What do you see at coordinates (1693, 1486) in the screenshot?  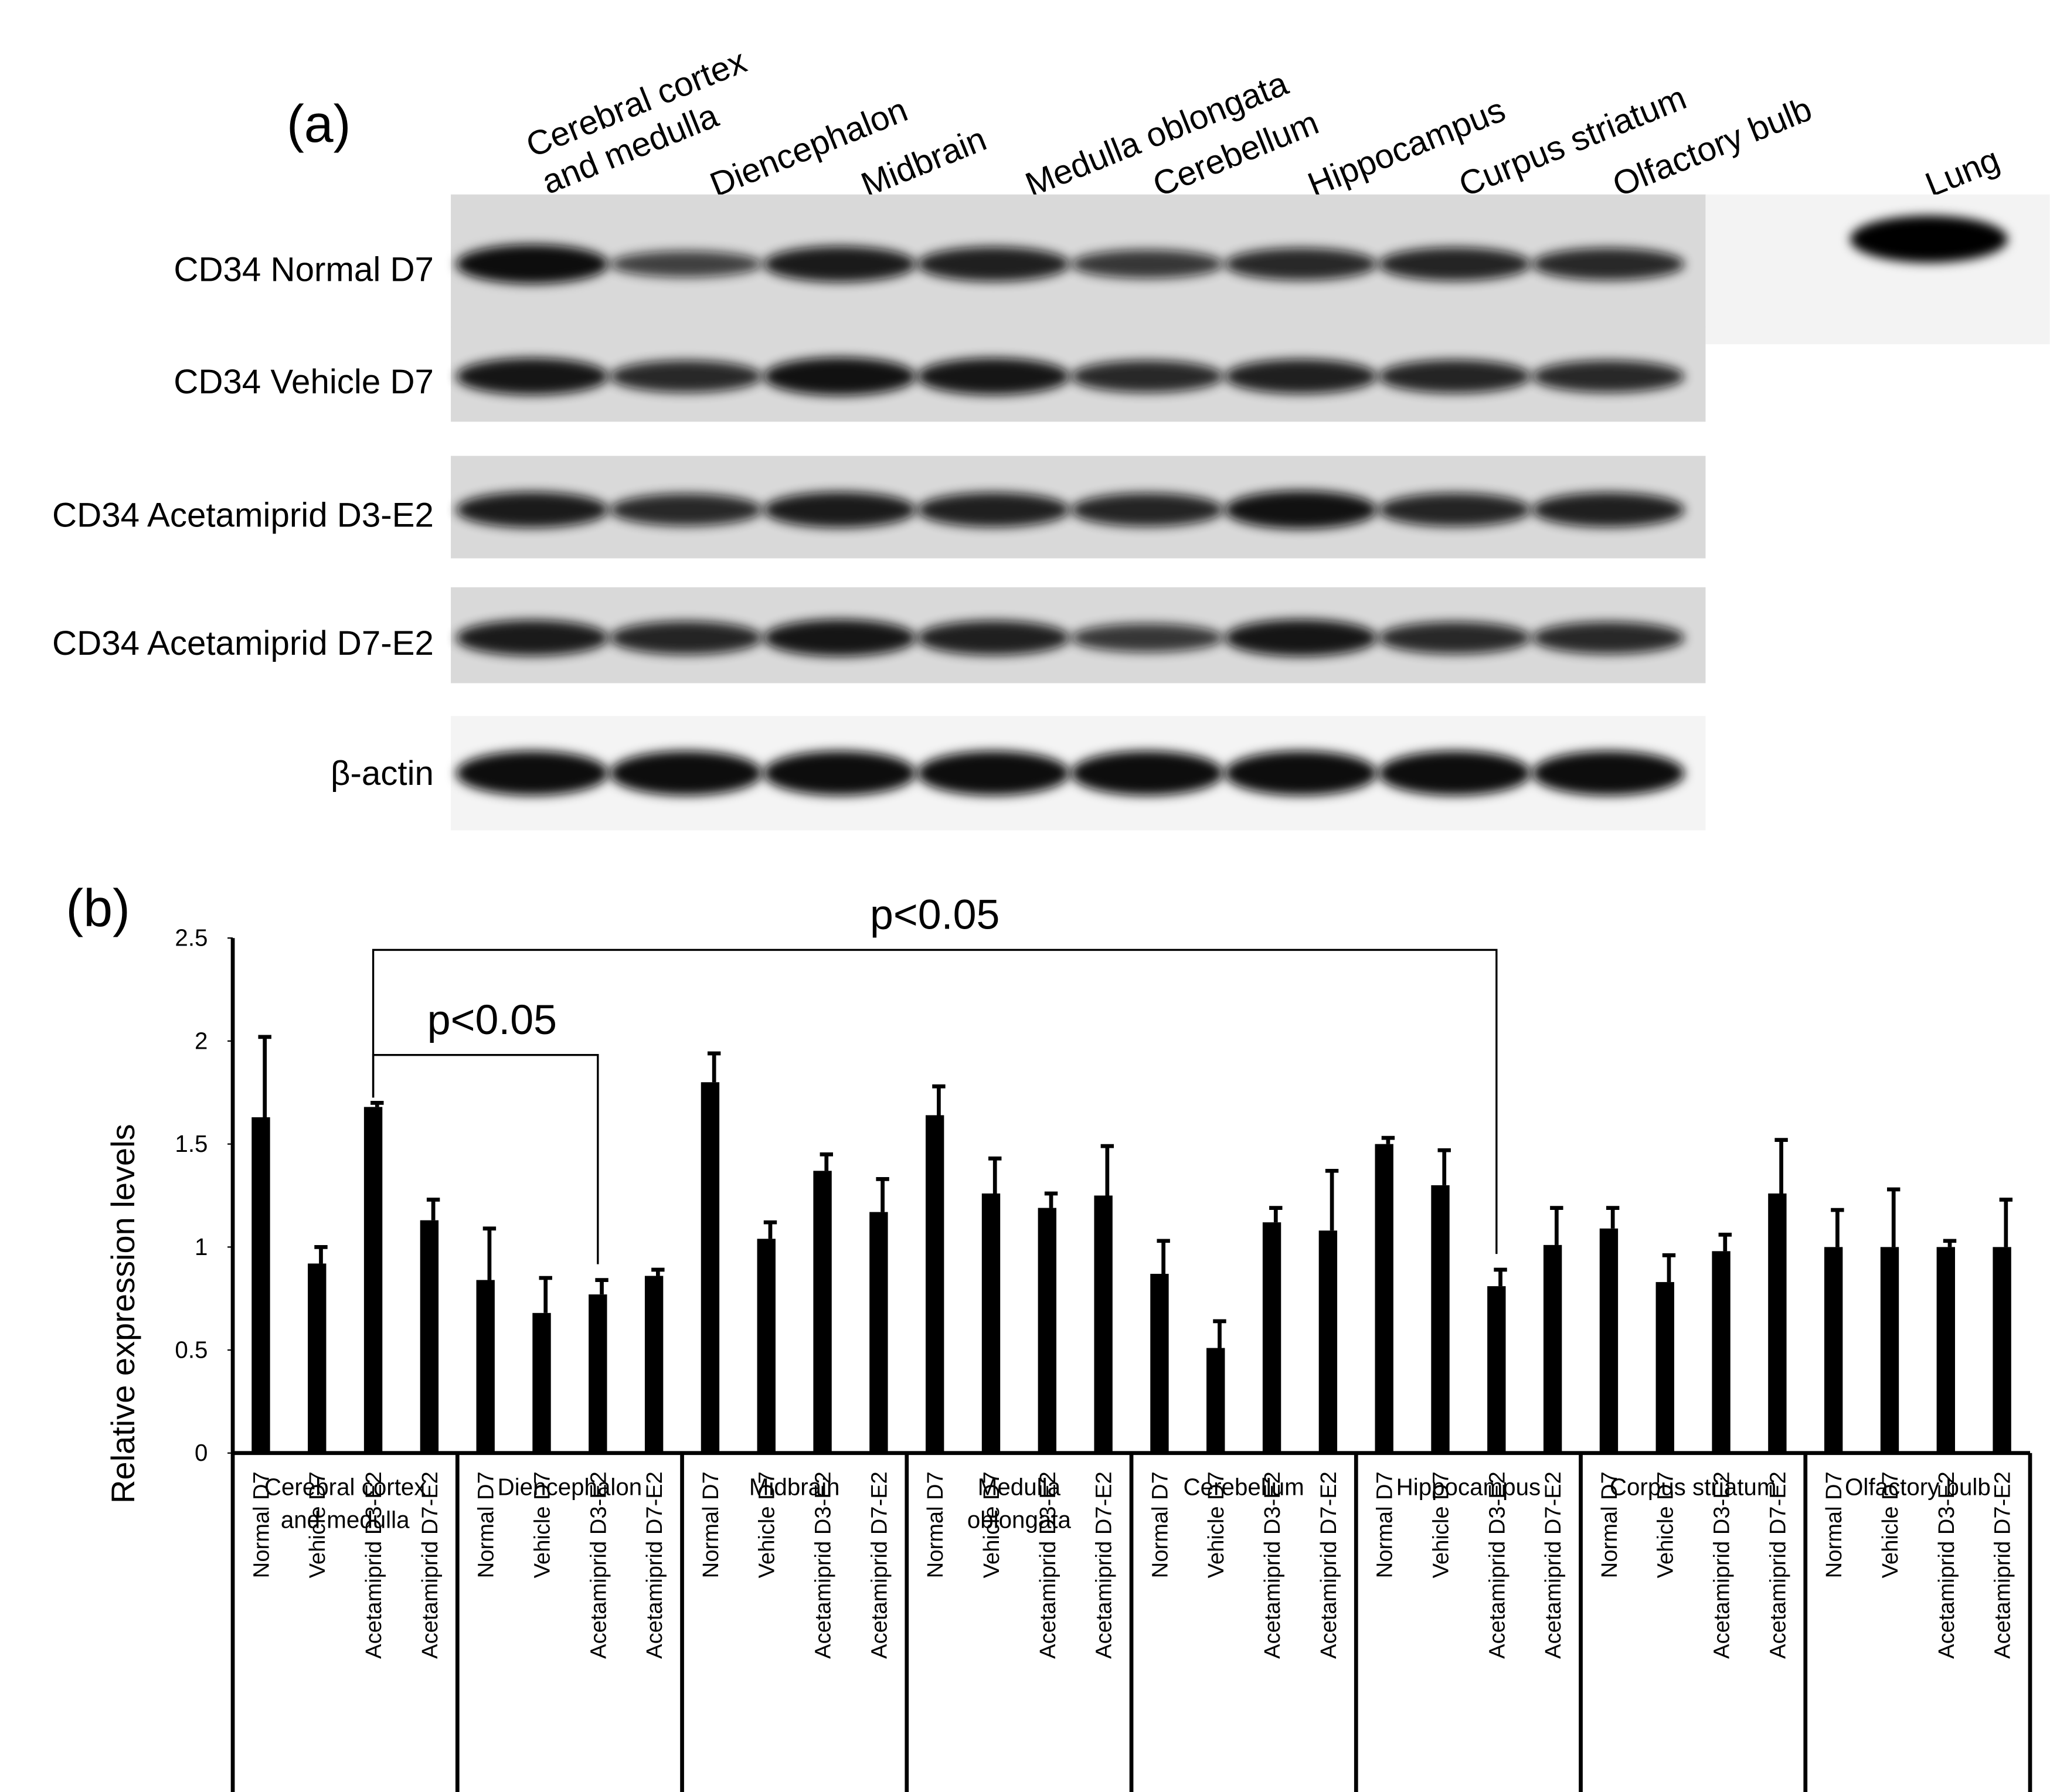 I see `group-label: Corpus striatum` at bounding box center [1693, 1486].